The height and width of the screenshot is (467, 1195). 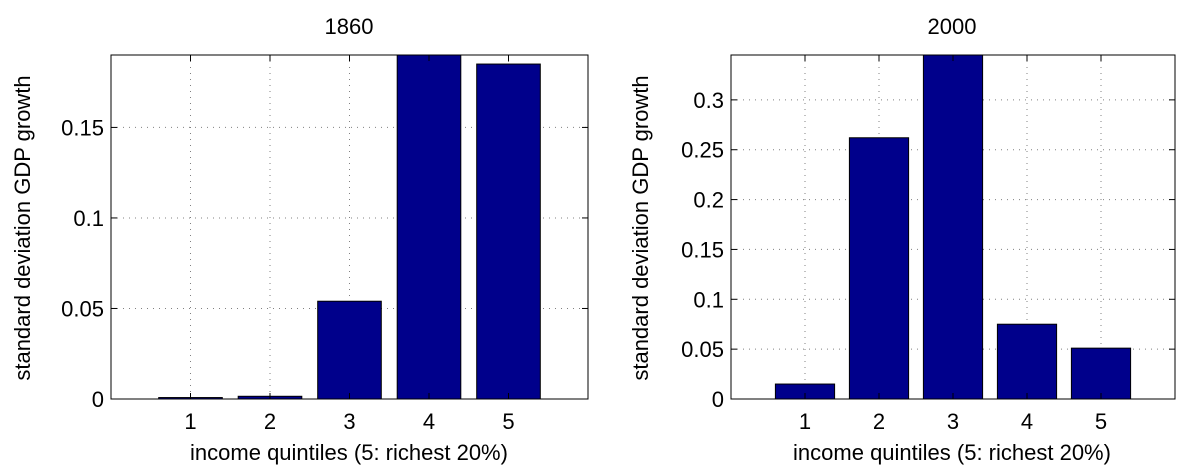 I want to click on chart-title: 2000, so click(x=952, y=26).